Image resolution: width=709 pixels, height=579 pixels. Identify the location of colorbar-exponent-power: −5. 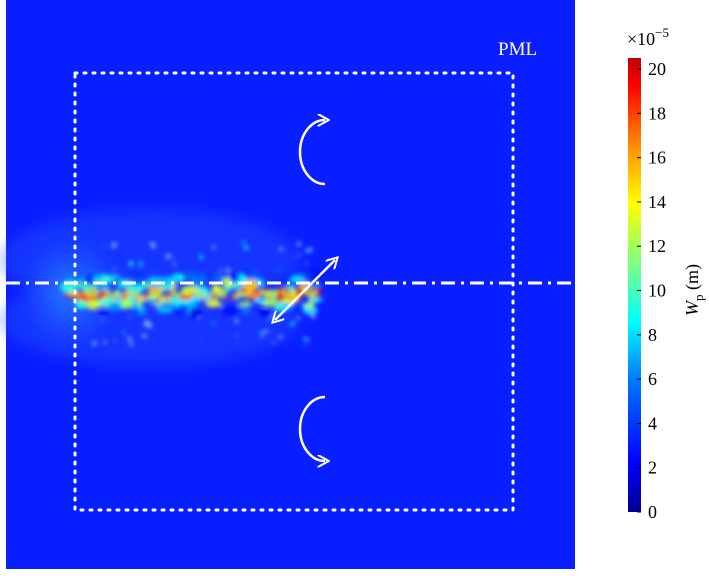
(662, 32).